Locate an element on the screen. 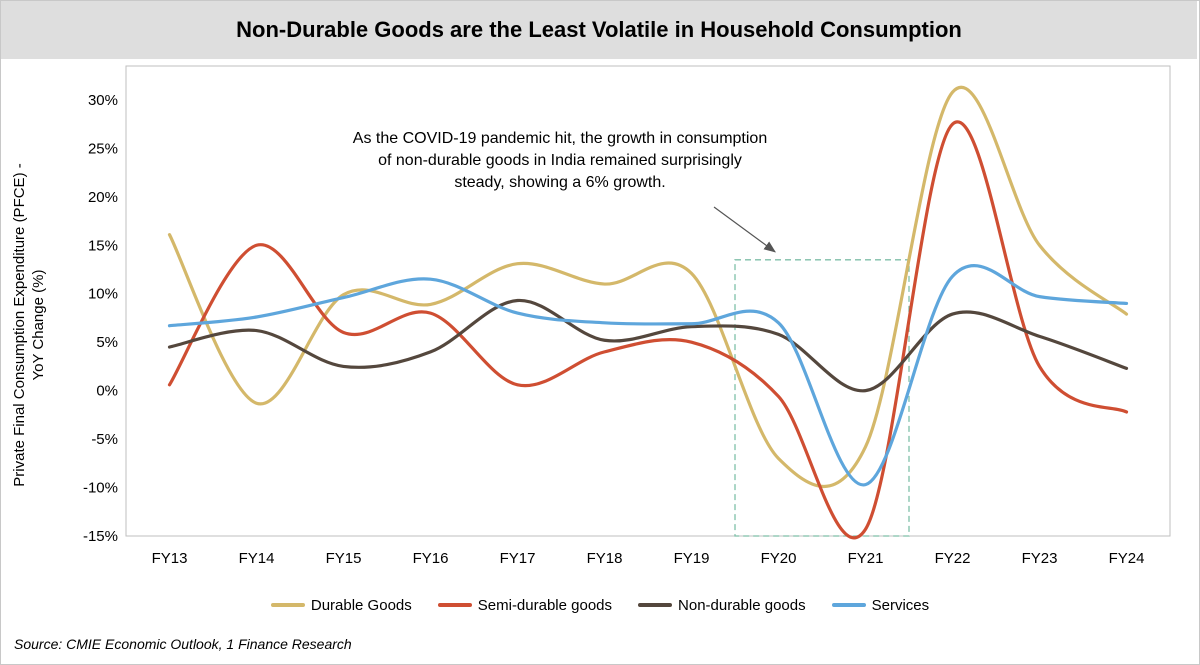 The width and height of the screenshot is (1200, 665). x-tick-label-fy19: FY19 is located at coordinates (692, 558).